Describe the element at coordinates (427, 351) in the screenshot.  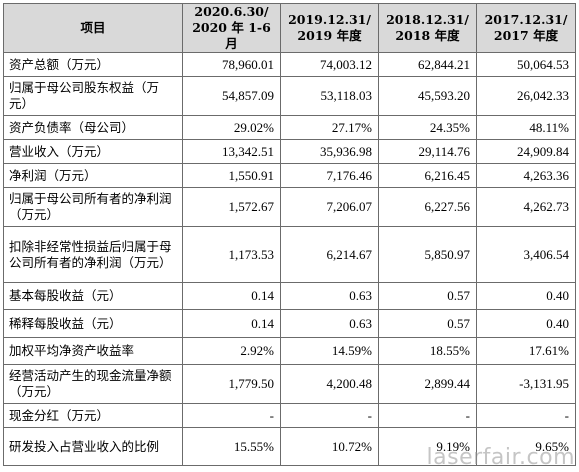
I see `cell-value: 18.55%` at that location.